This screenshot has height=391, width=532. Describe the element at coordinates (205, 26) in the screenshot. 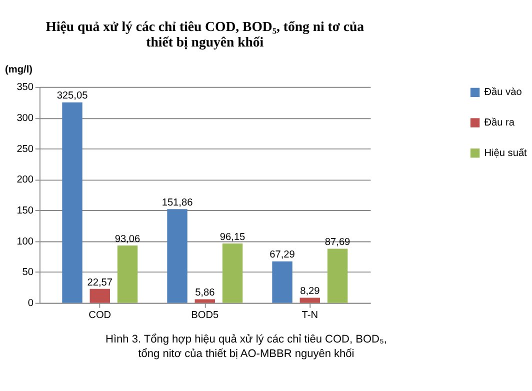

I see `text: Hiệu quả xử lý các chỉ tiêu COD, BOD₅, tổng ni tơ của` at that location.